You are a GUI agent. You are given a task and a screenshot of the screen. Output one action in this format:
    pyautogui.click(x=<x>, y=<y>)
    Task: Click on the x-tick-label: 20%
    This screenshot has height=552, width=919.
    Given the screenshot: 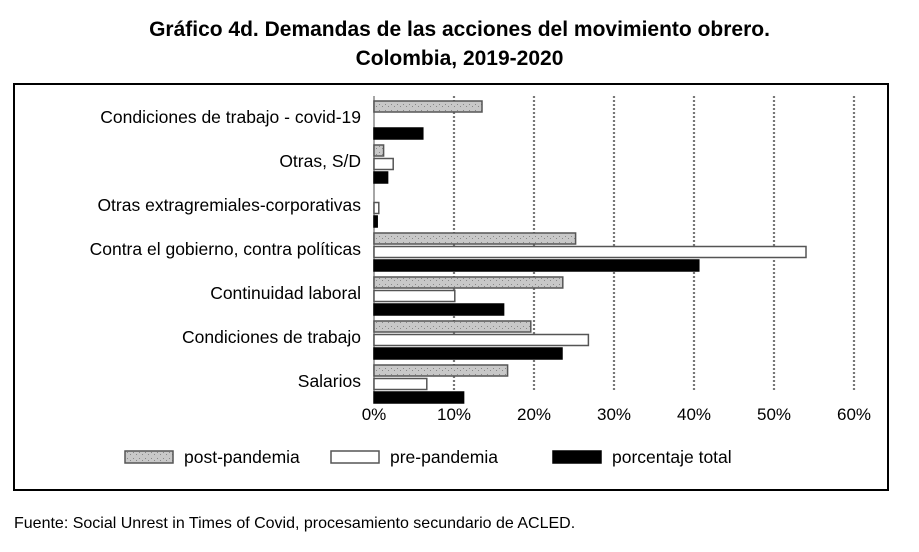 What is the action you would take?
    pyautogui.click(x=534, y=414)
    